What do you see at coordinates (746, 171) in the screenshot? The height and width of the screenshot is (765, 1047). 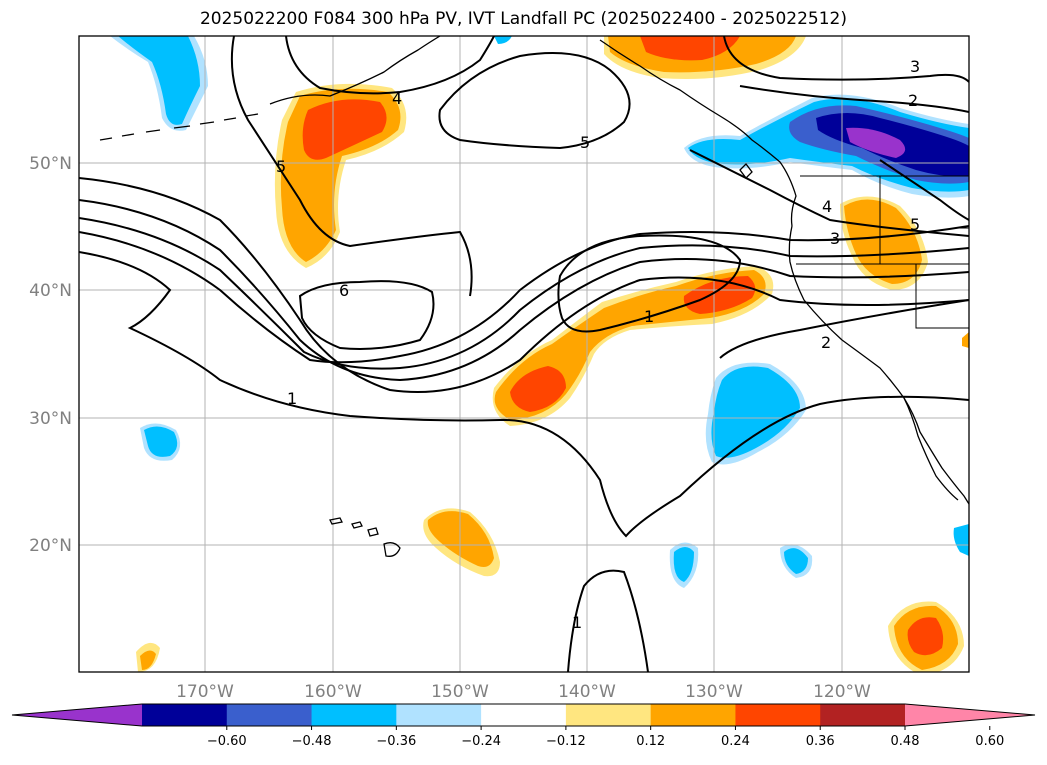 I see `haida-gwaii` at bounding box center [746, 171].